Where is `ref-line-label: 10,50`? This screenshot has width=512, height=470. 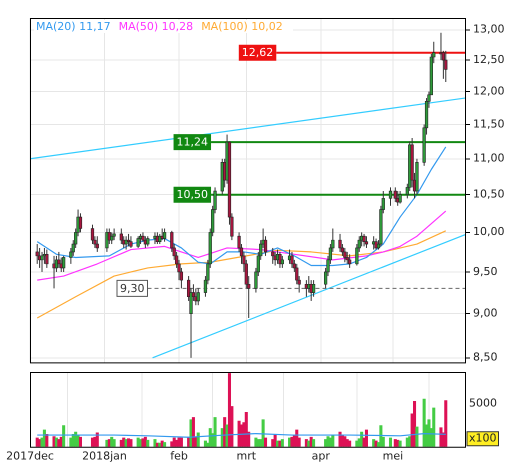
ref-line-label: 10,50 is located at coordinates (192, 195).